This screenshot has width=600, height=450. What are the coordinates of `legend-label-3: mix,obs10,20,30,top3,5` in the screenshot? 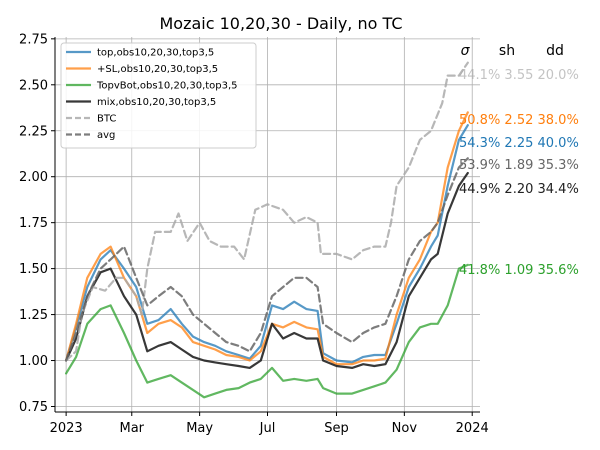 It's located at (156, 102).